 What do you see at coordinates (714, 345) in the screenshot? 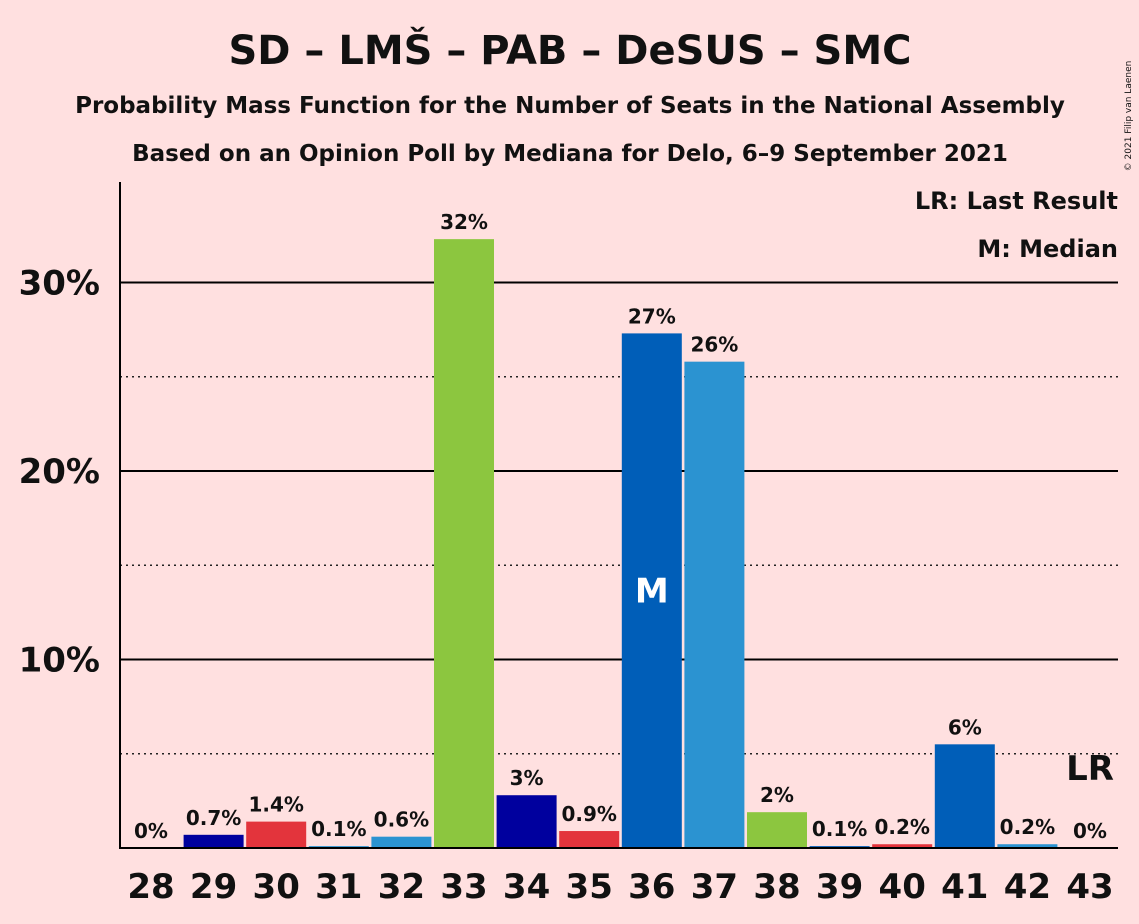
I see `value-label: 26%` at bounding box center [714, 345].